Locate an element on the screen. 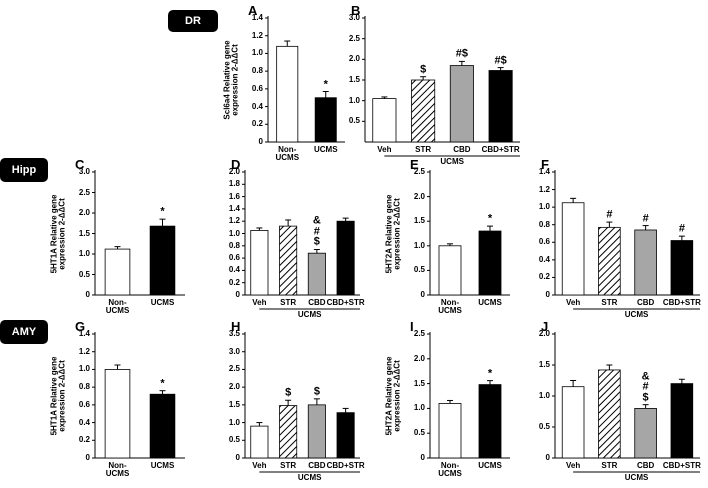 The image size is (708, 488). y-axis-label: 5HT2A Relative gene expression 2-ΔΔCt is located at coordinates (393, 233).